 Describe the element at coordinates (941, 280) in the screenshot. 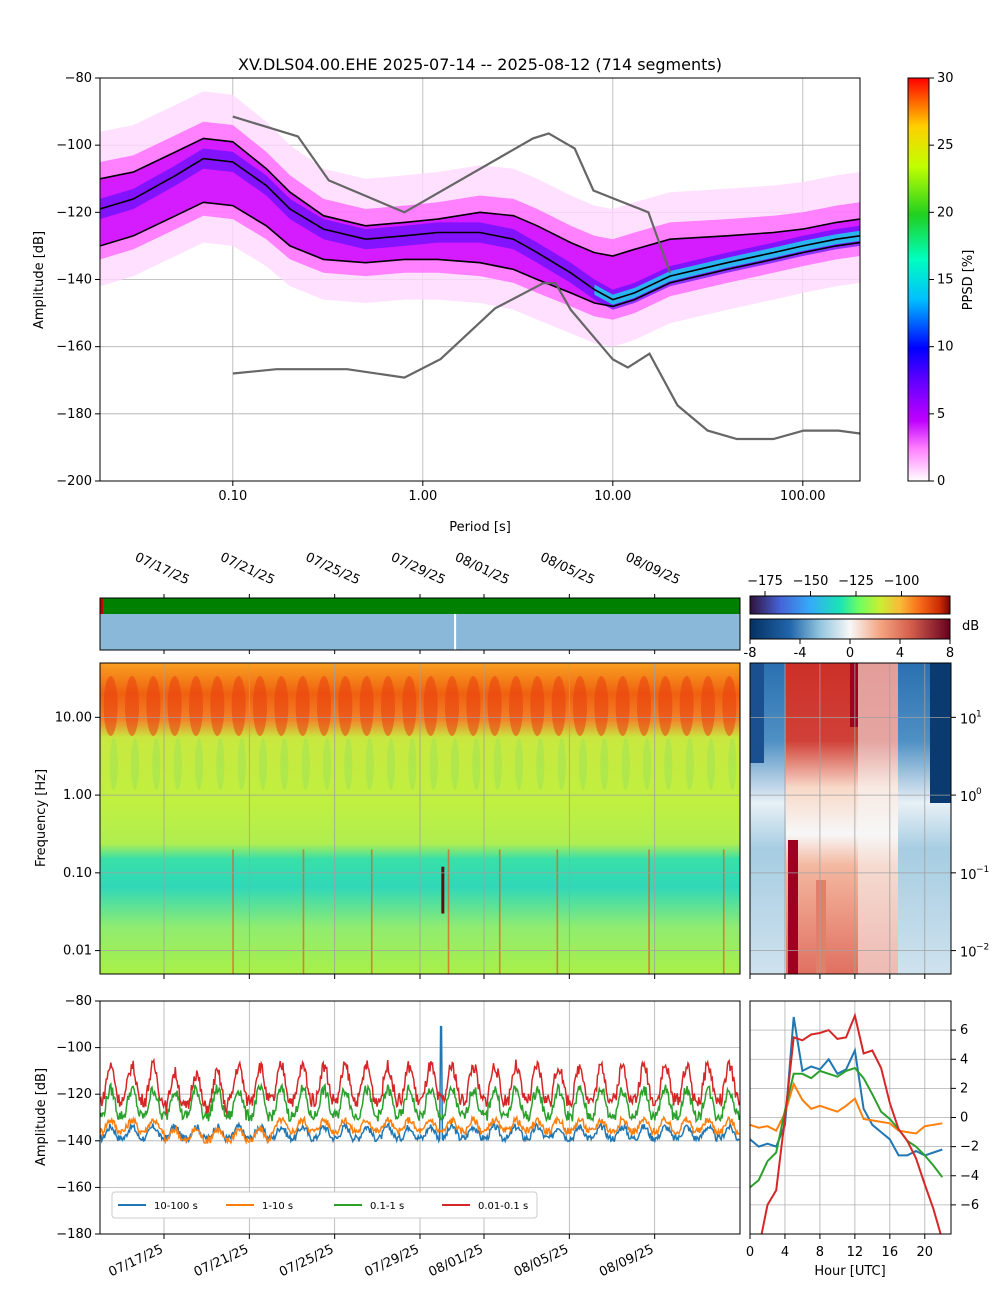

I see `ppsd-colorbar-ticks: 0 5 10 15 20 25 30` at that location.